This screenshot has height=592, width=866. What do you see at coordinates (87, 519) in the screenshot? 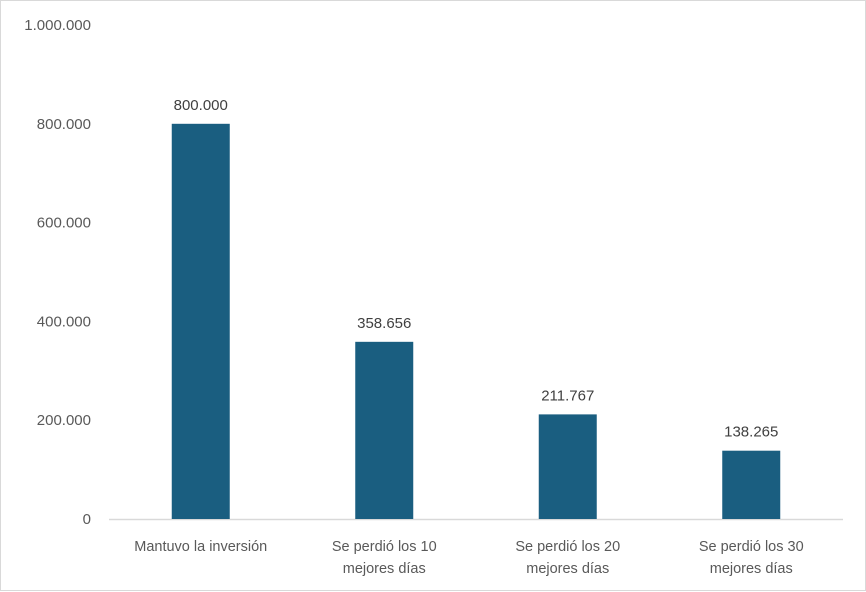
I see `y-tick-label: 0` at bounding box center [87, 519].